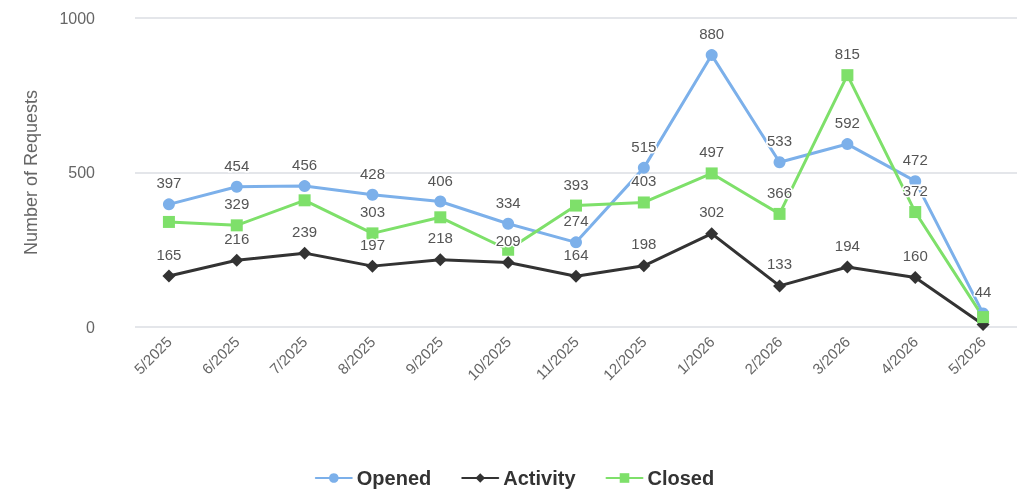 Image resolution: width=1029 pixels, height=497 pixels. I want to click on data-label: 497, so click(712, 152).